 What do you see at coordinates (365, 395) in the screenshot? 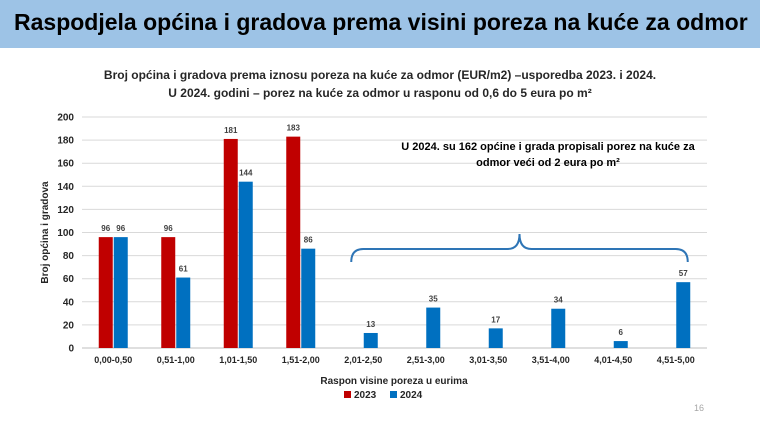
I see `legend-label-2023: 2023` at bounding box center [365, 395].